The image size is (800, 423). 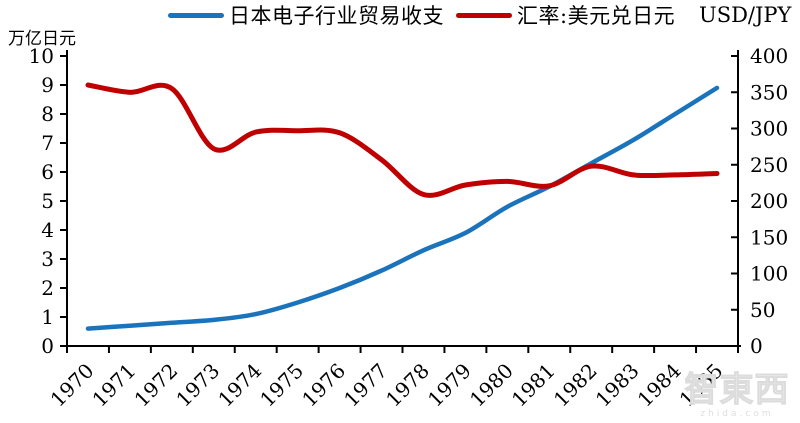 I want to click on left-axis-tick-label: 2, so click(x=47, y=288).